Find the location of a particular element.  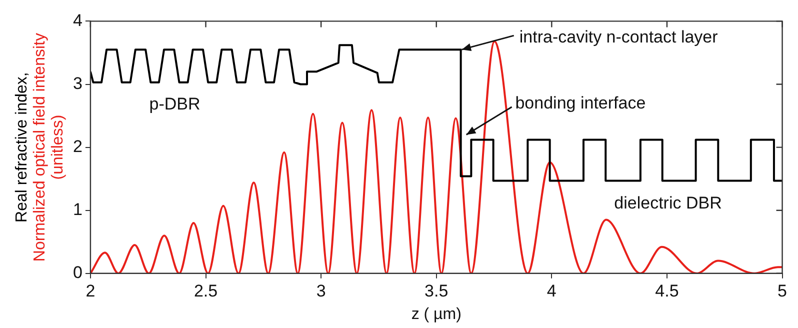

x-tick-label: 3 is located at coordinates (321, 290).